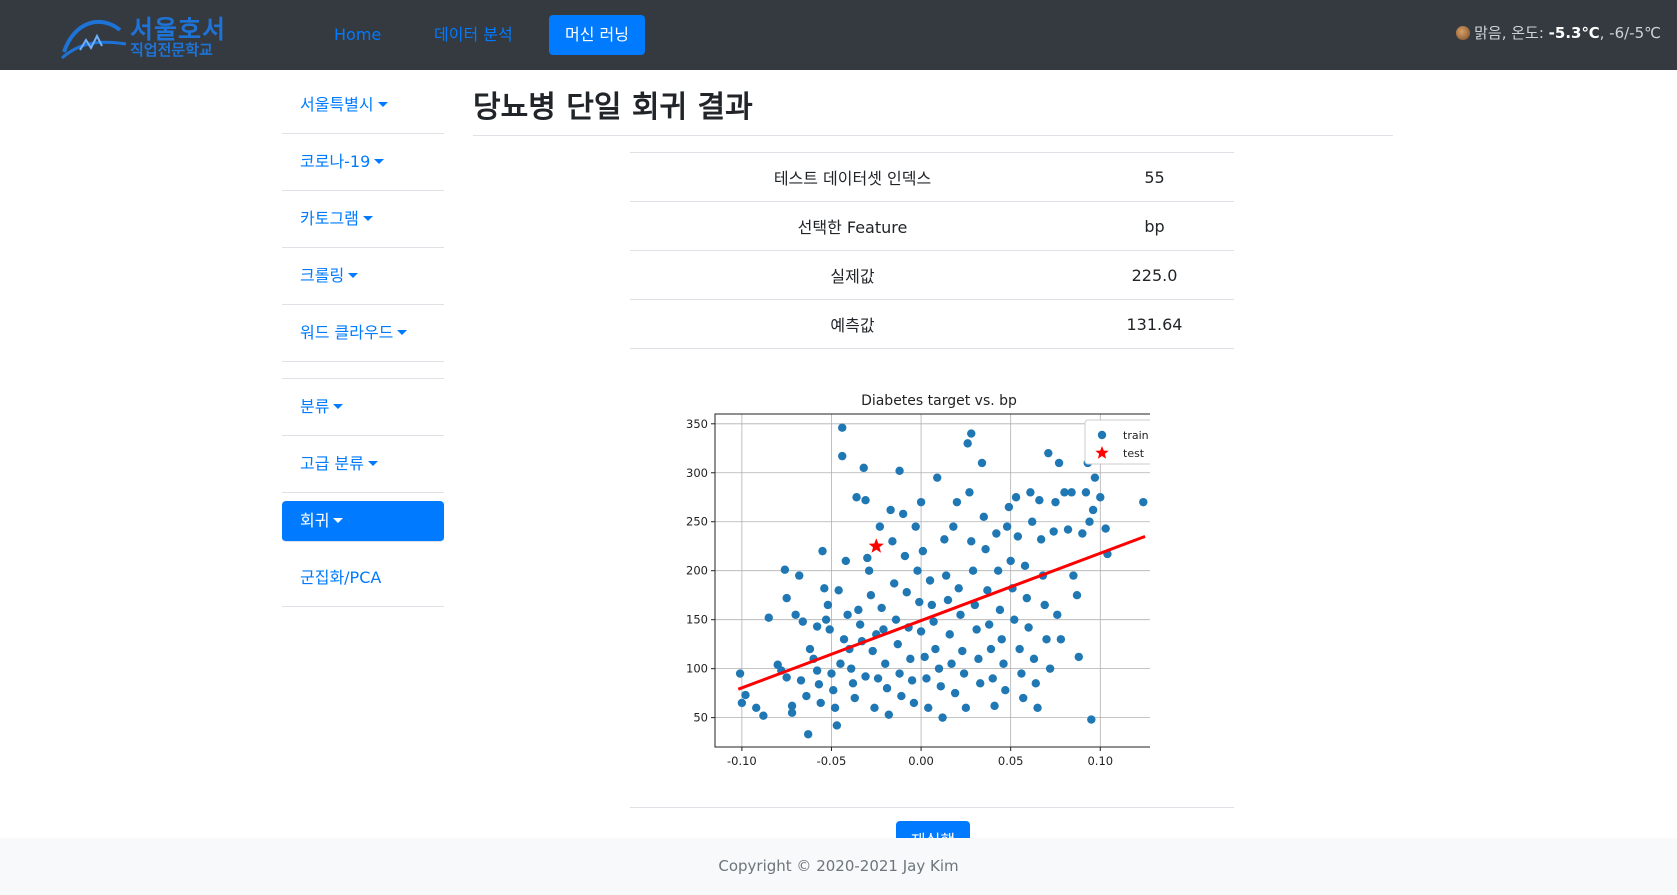 The height and width of the screenshot is (895, 1677). Describe the element at coordinates (1154, 324) in the screenshot. I see `row-value: 131.64` at that location.